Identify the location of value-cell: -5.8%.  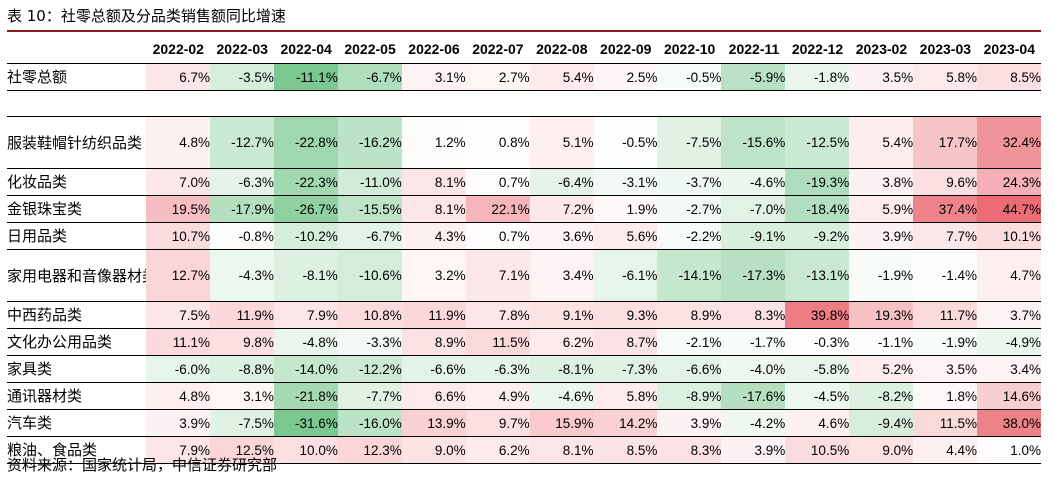
(817, 369).